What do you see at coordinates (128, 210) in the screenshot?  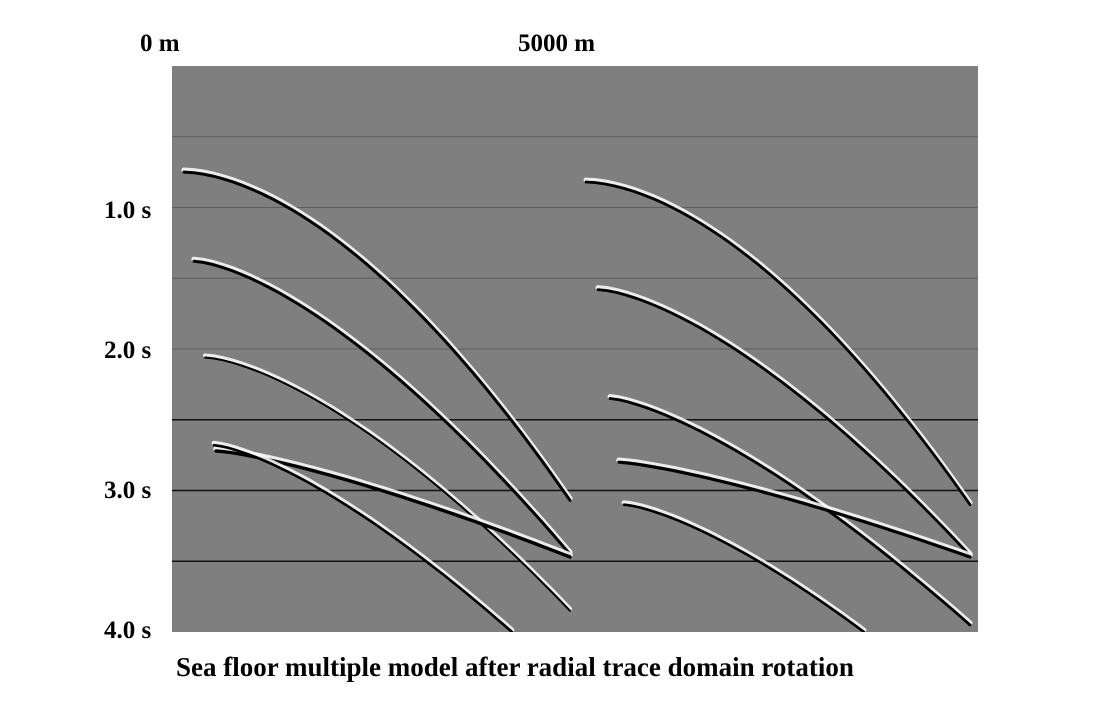 I see `y-axis-label-1s: 1.0 s` at bounding box center [128, 210].